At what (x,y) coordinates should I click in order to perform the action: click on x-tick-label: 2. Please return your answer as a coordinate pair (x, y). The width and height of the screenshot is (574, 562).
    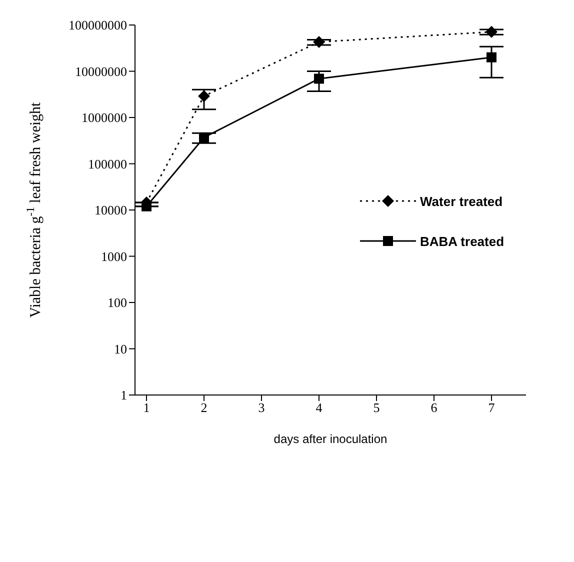
    Looking at the image, I should click on (204, 408).